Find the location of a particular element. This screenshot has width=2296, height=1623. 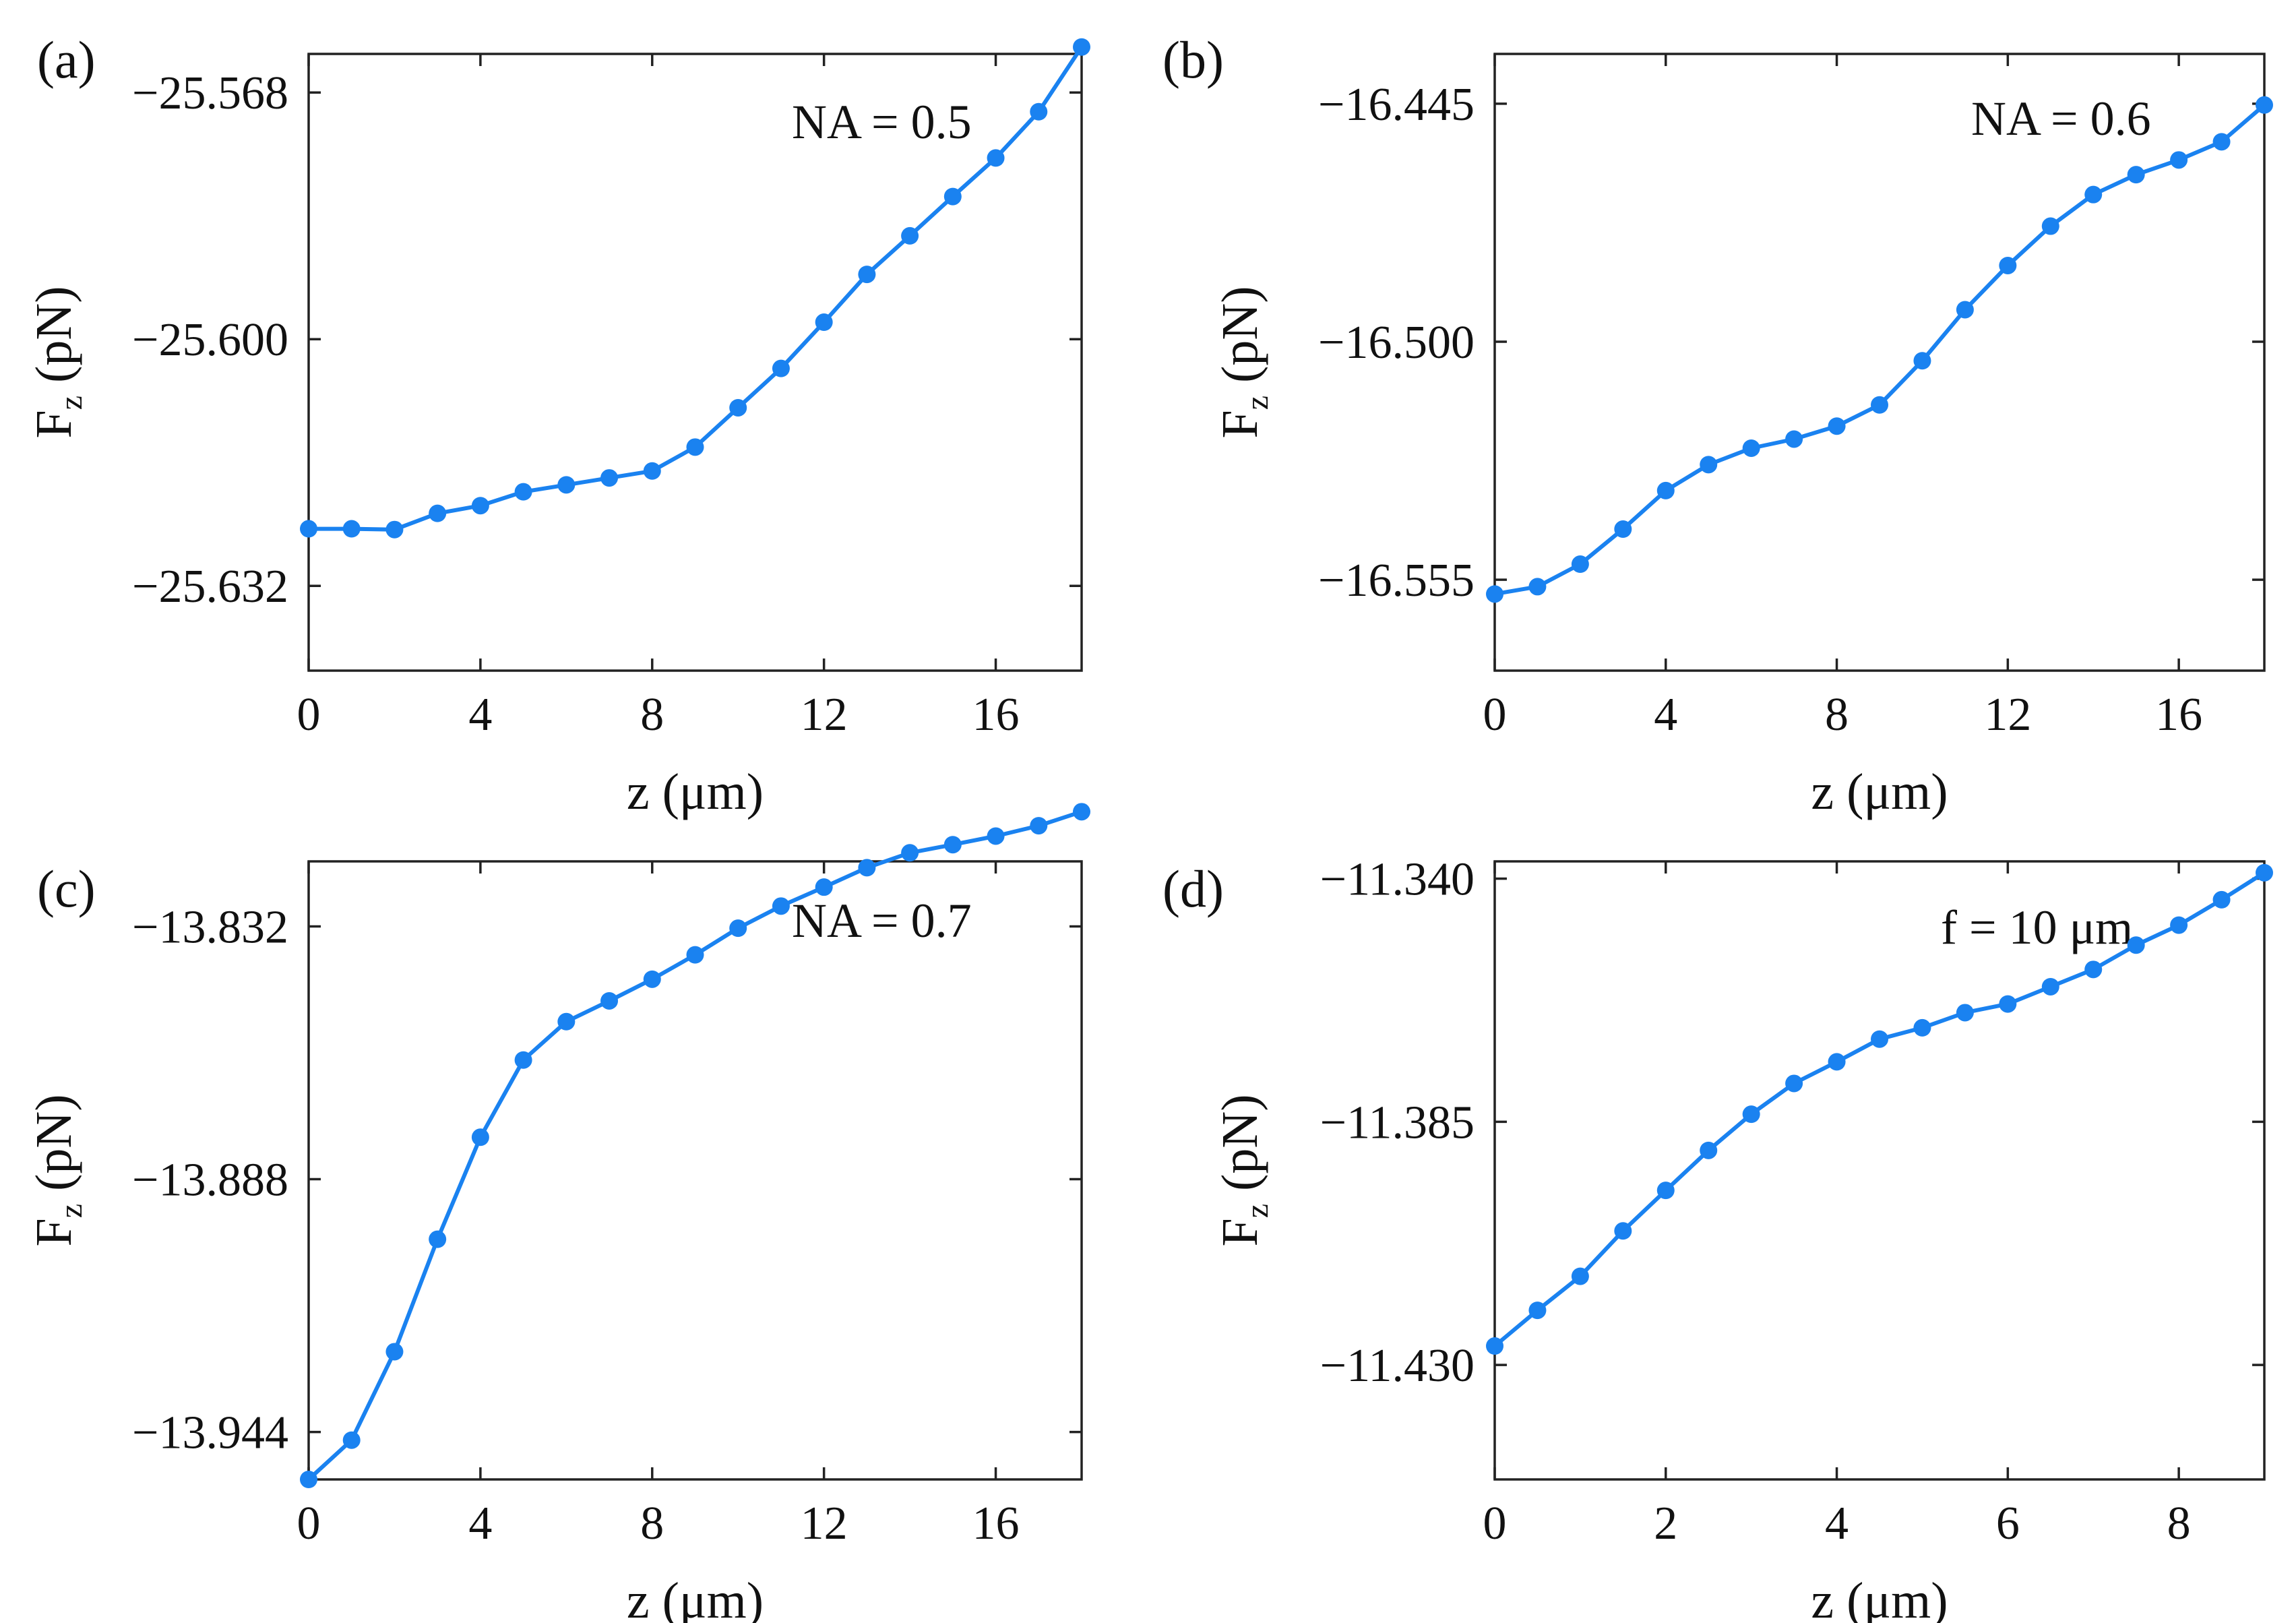

panel-label: (a) is located at coordinates (66, 59).